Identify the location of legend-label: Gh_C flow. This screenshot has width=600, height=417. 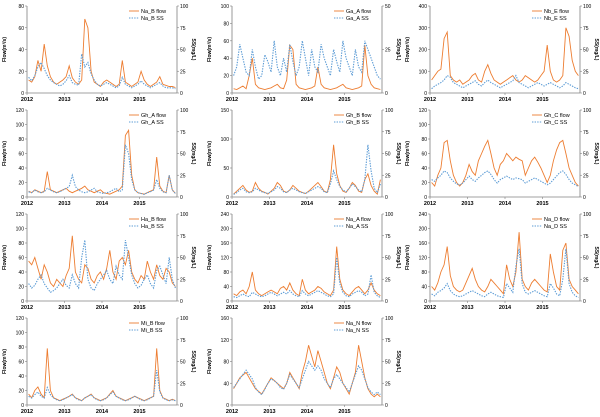
(557, 116).